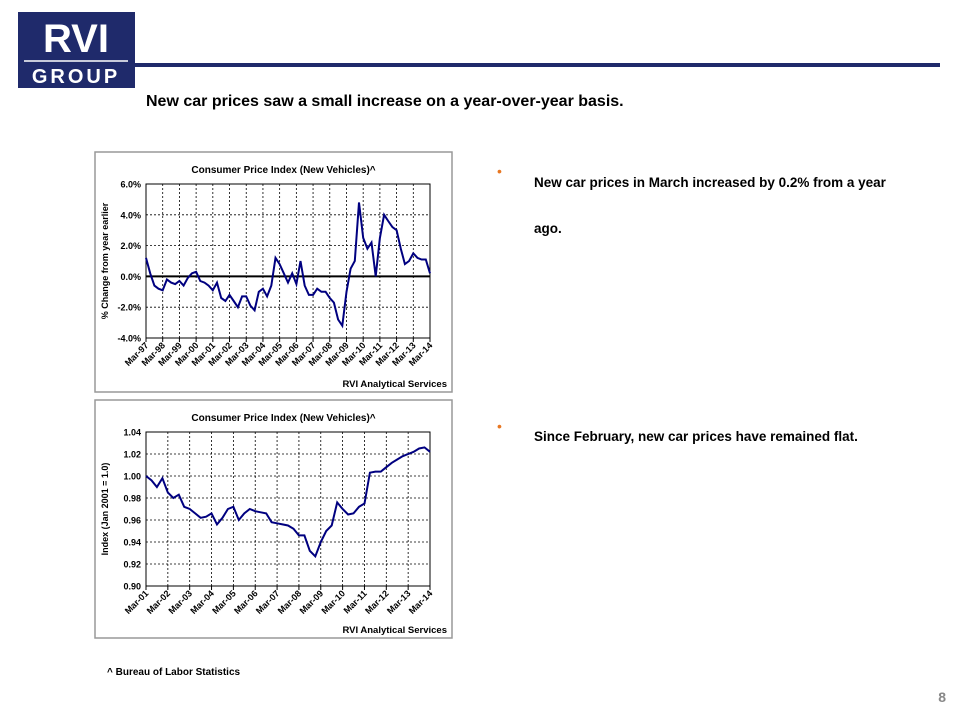 This screenshot has height=725, width=960. Describe the element at coordinates (132, 565) in the screenshot. I see `y-tick-label: 0.92` at that location.